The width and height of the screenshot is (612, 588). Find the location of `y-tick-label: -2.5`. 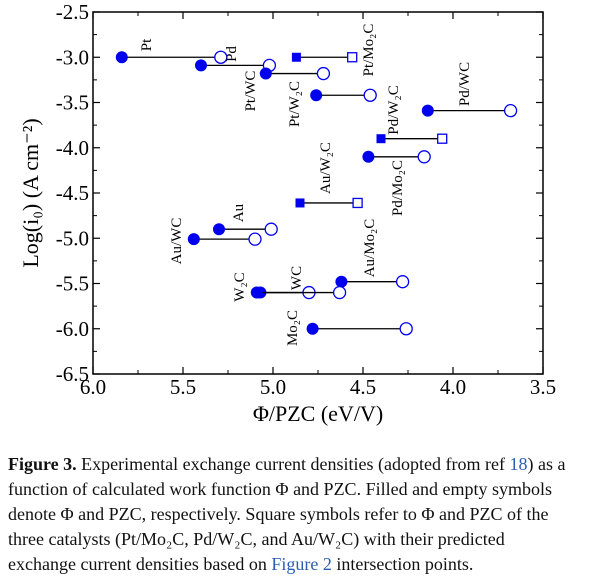

y-tick-label: -2.5 is located at coordinates (72, 12).